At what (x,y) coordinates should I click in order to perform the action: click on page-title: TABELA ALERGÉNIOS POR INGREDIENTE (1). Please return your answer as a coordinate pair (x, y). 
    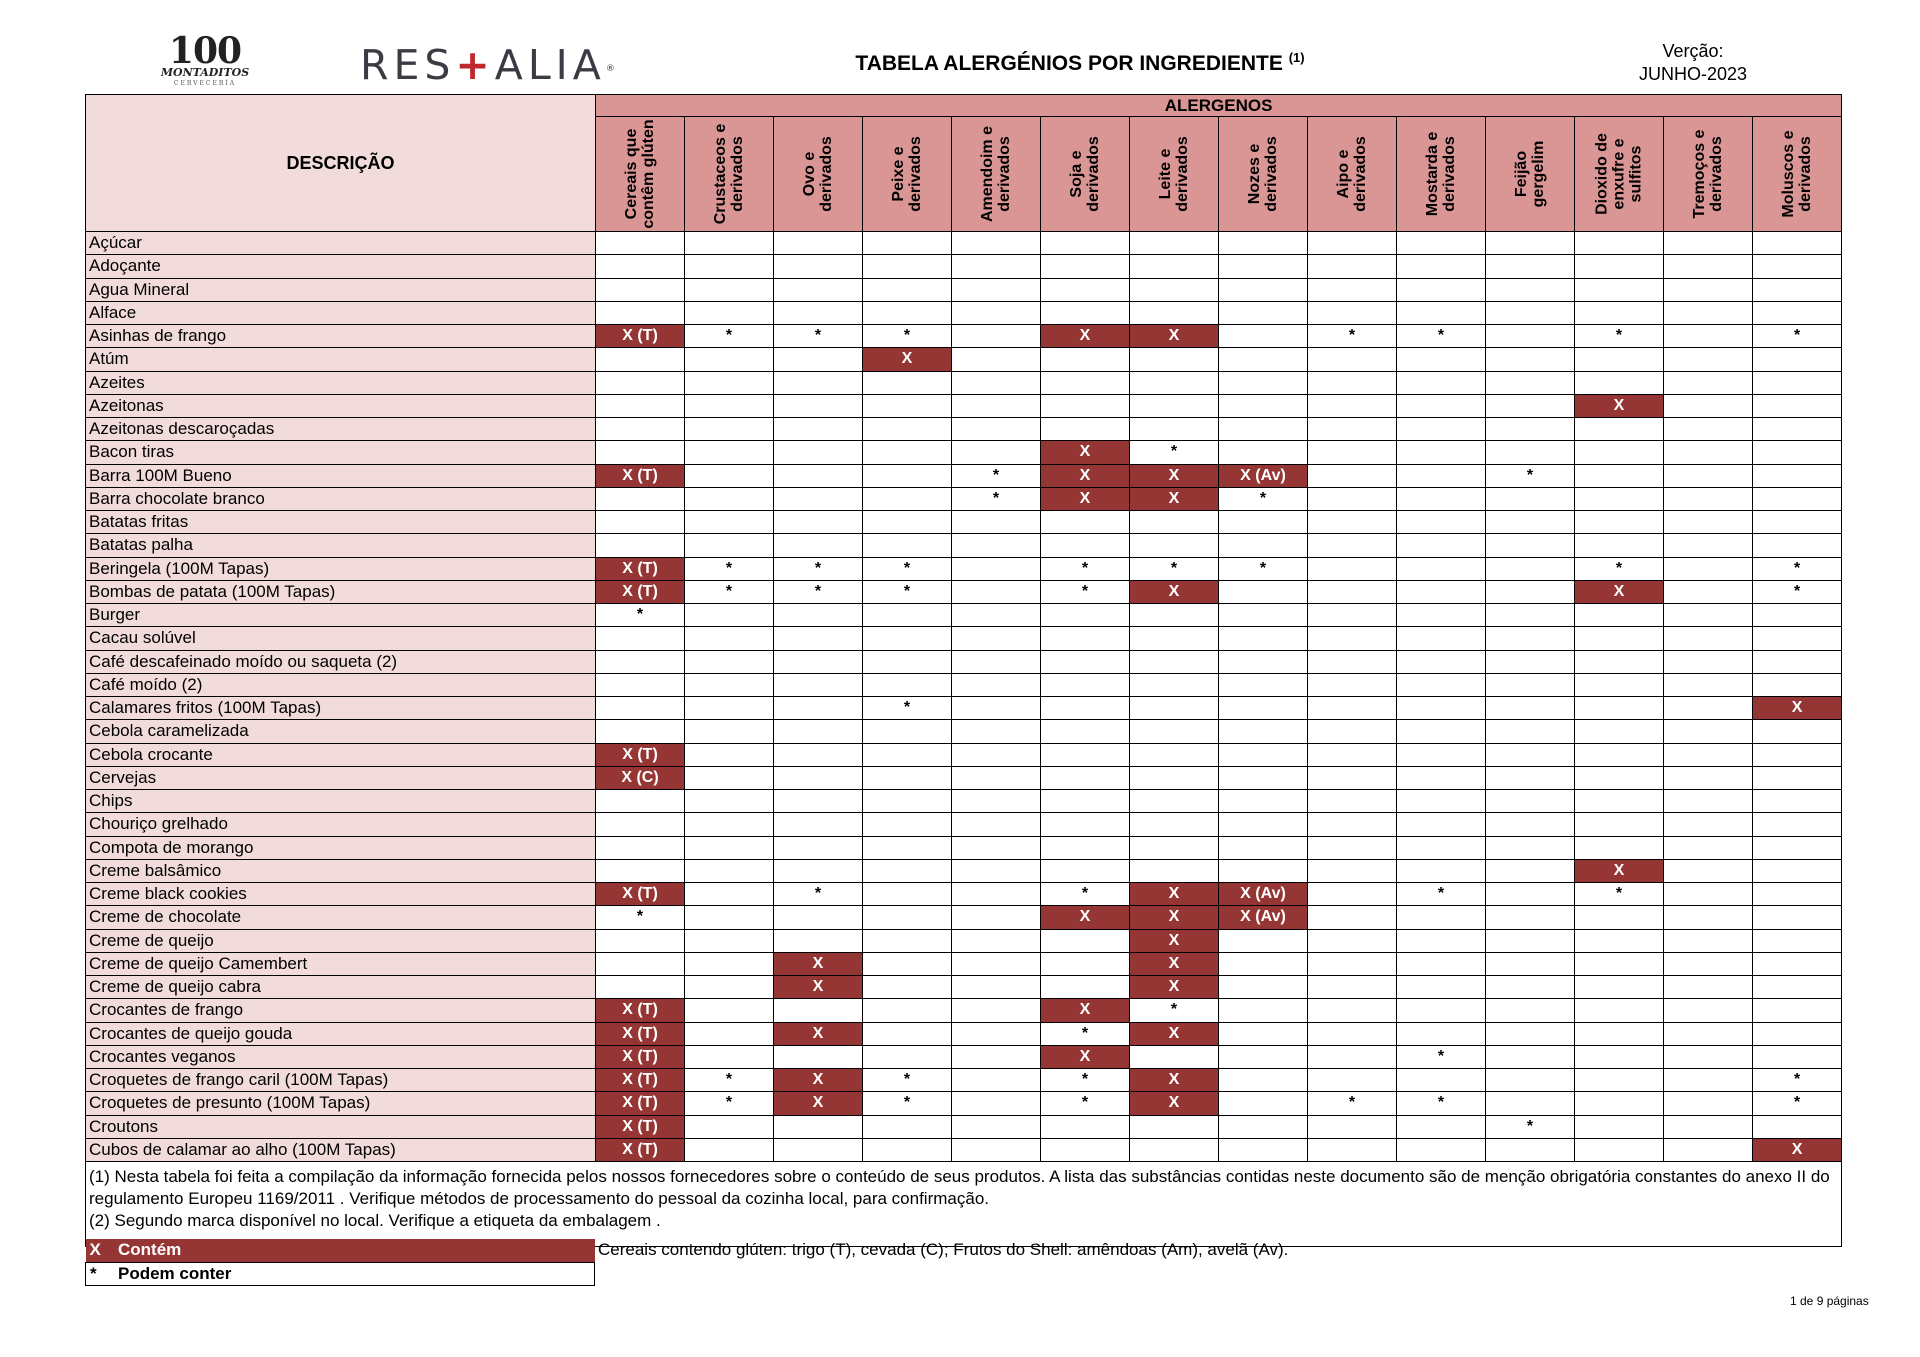
    Looking at the image, I should click on (1080, 63).